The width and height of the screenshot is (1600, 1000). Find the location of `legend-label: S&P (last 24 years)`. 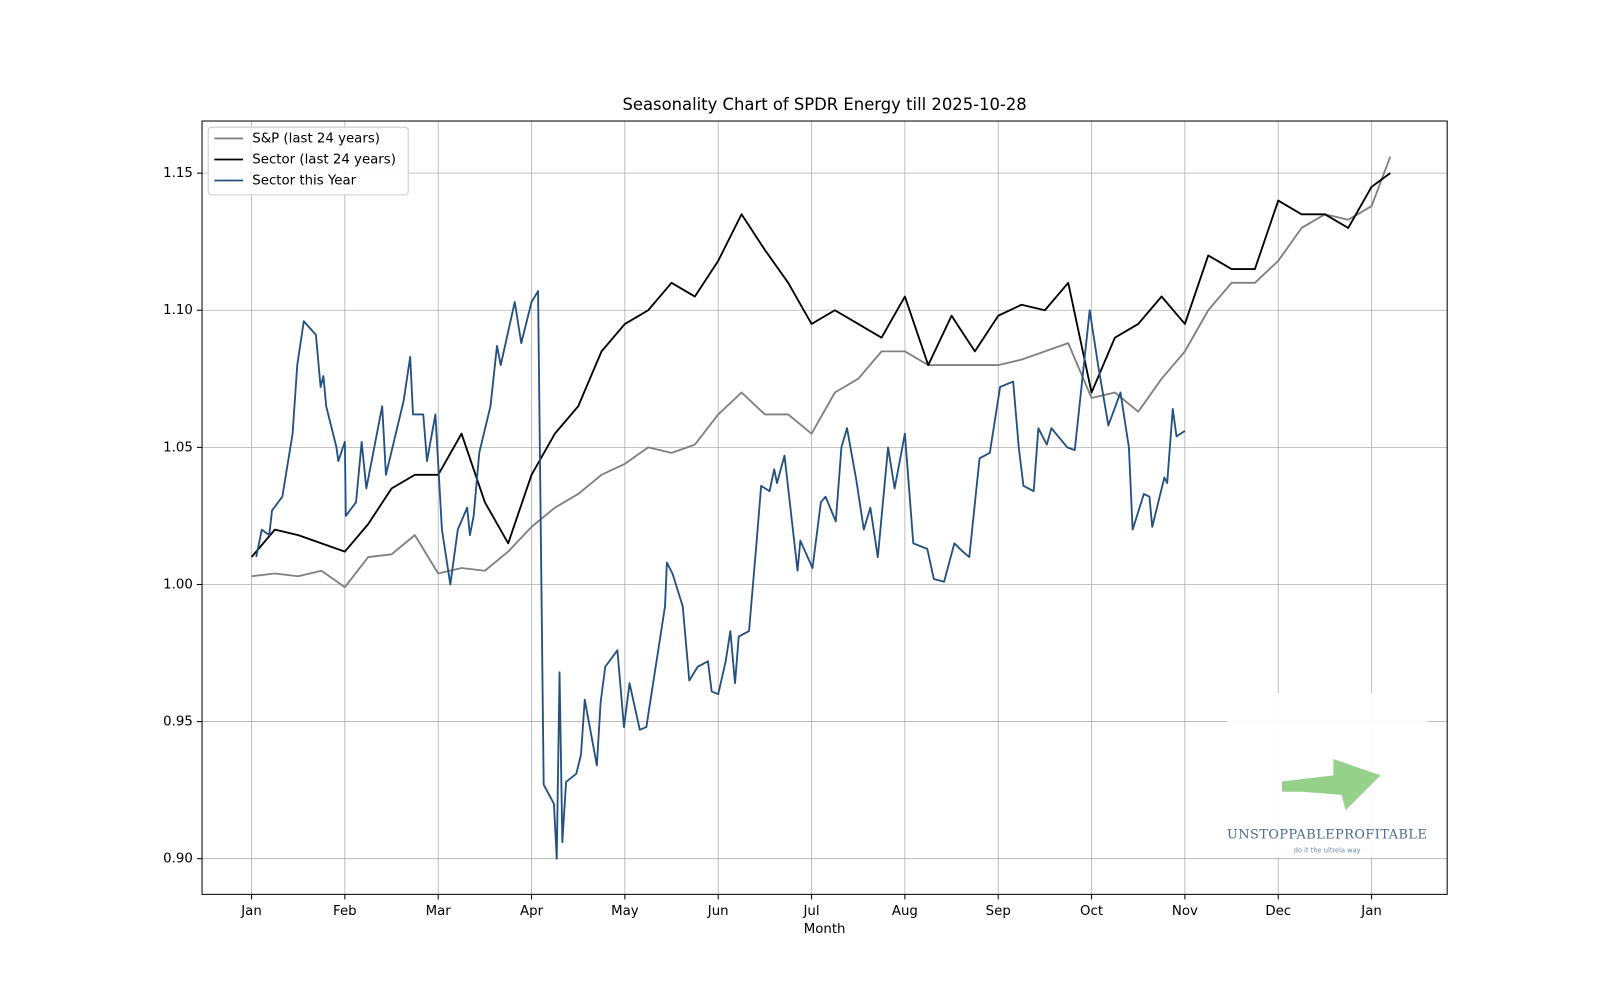

legend-label: S&P (last 24 years) is located at coordinates (316, 138).